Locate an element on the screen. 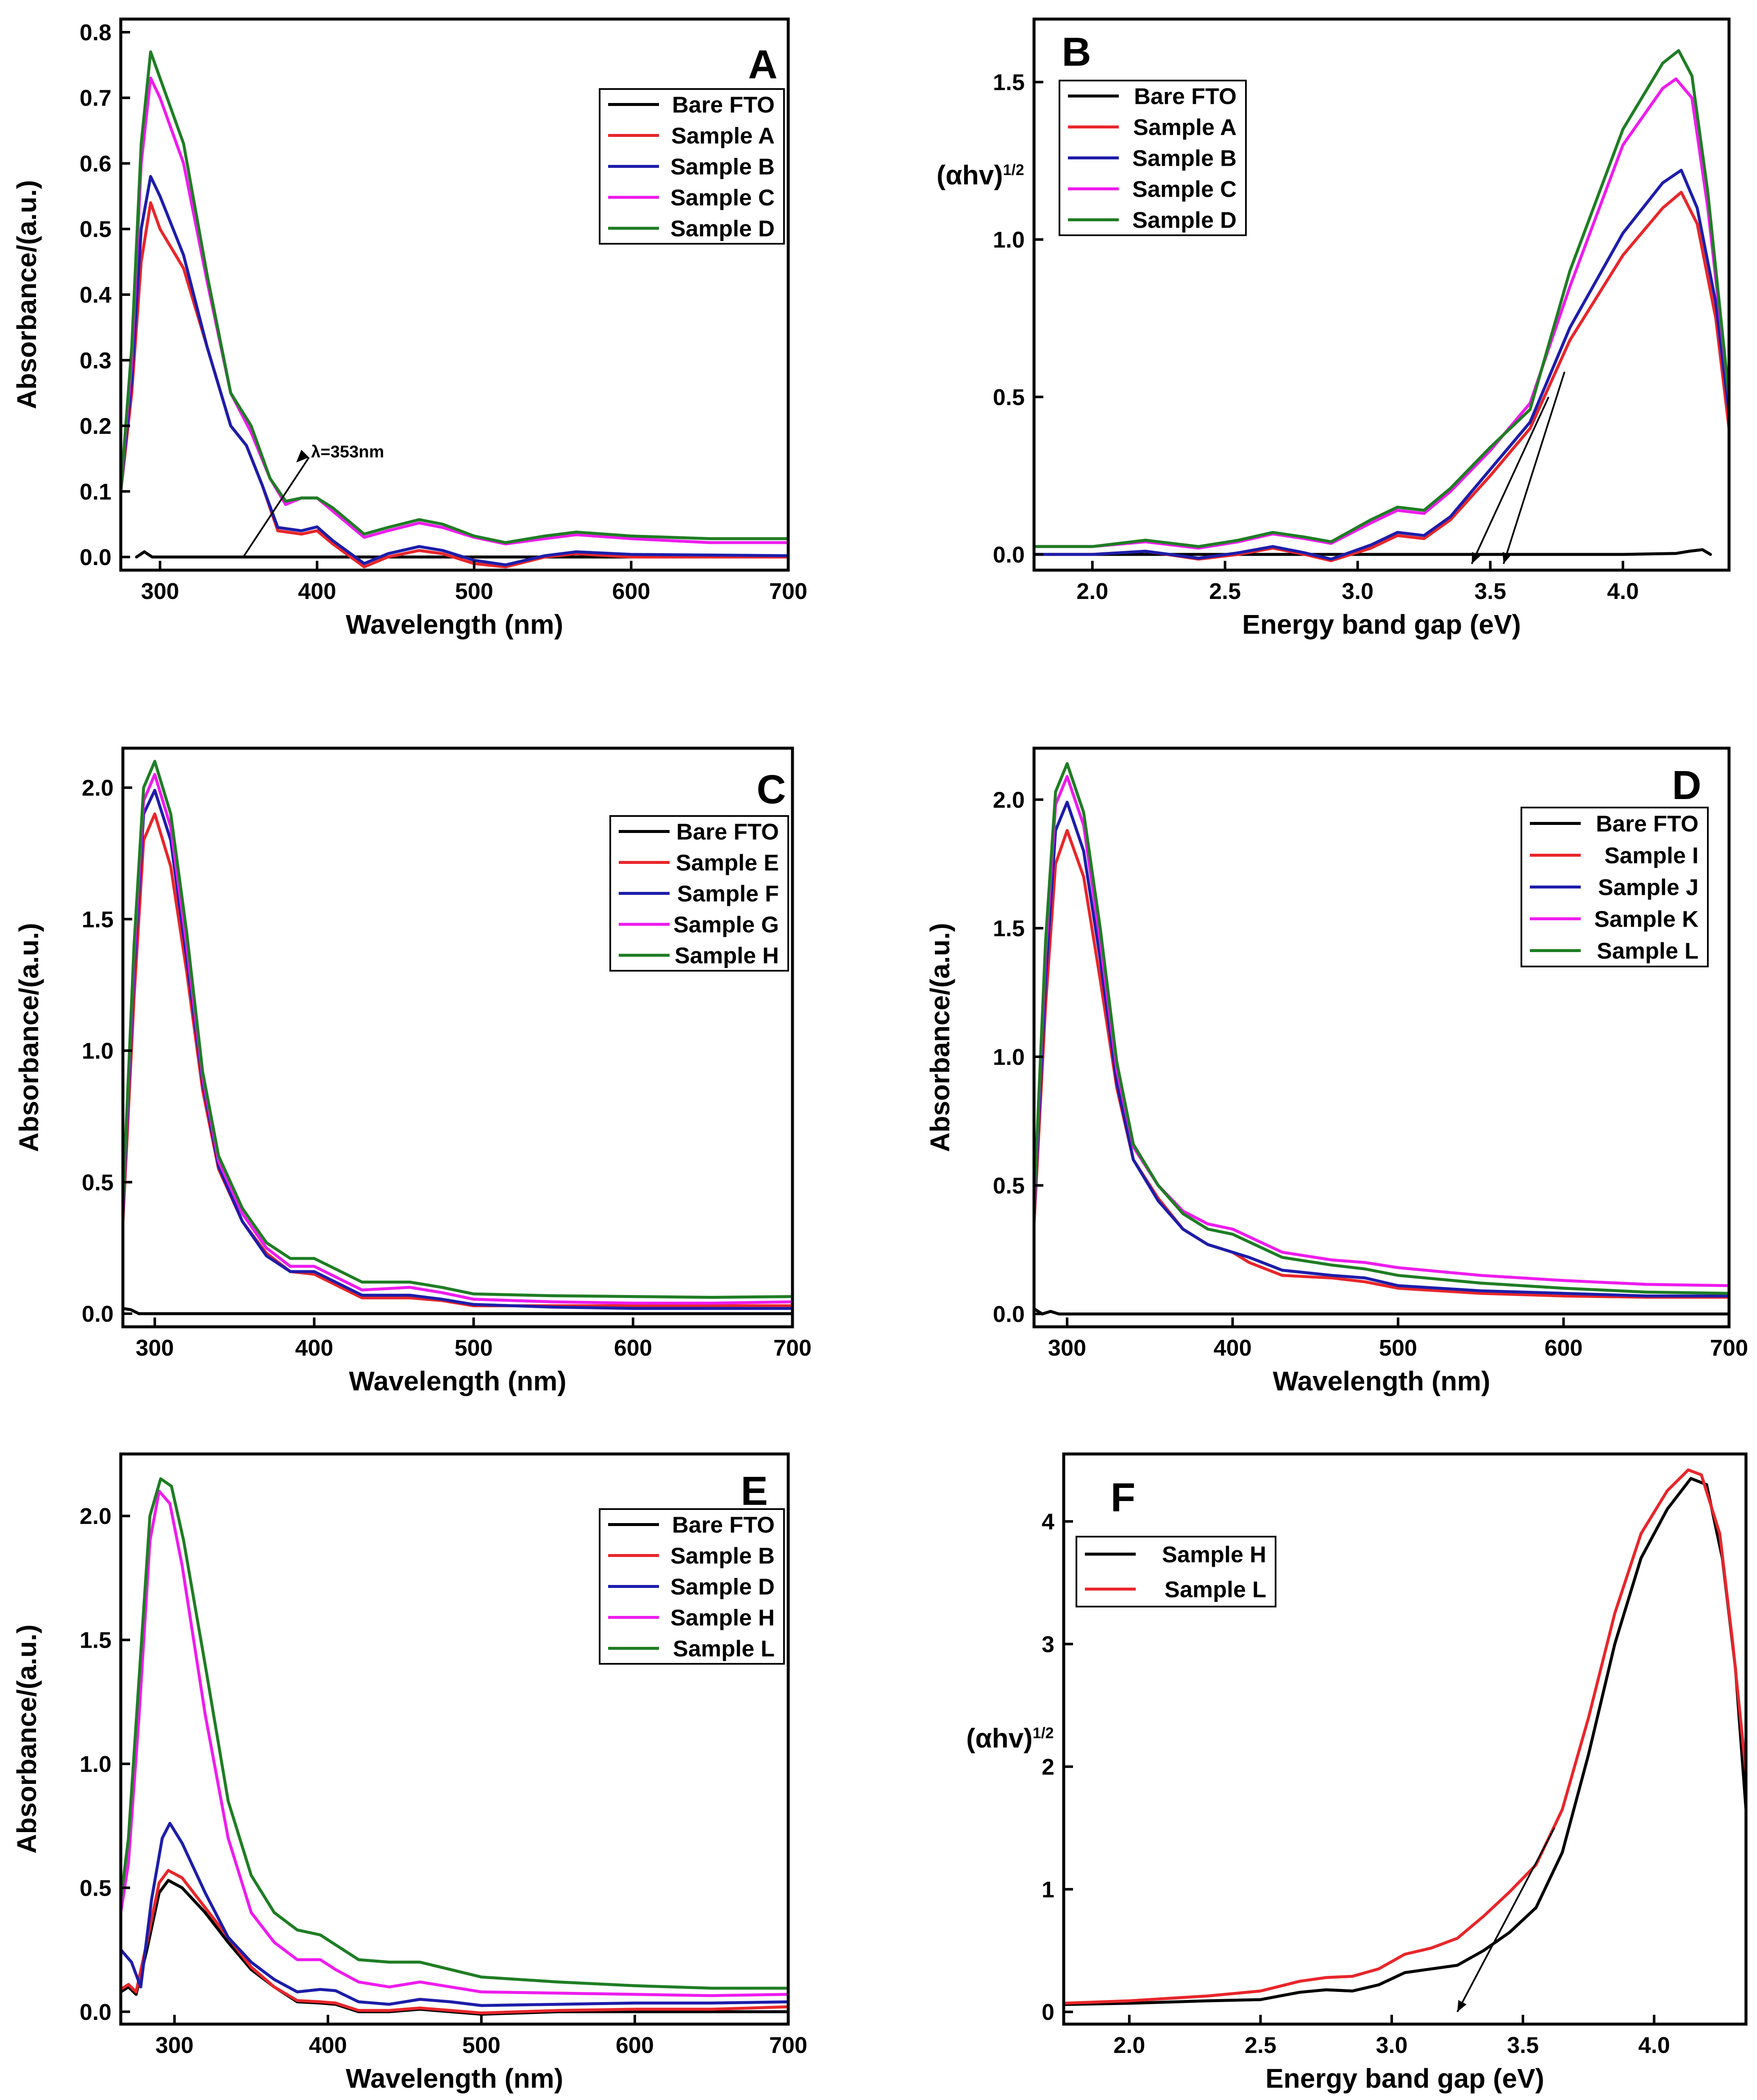 The height and width of the screenshot is (2100, 1757). tangent-line-upper-head is located at coordinates (1507, 558).